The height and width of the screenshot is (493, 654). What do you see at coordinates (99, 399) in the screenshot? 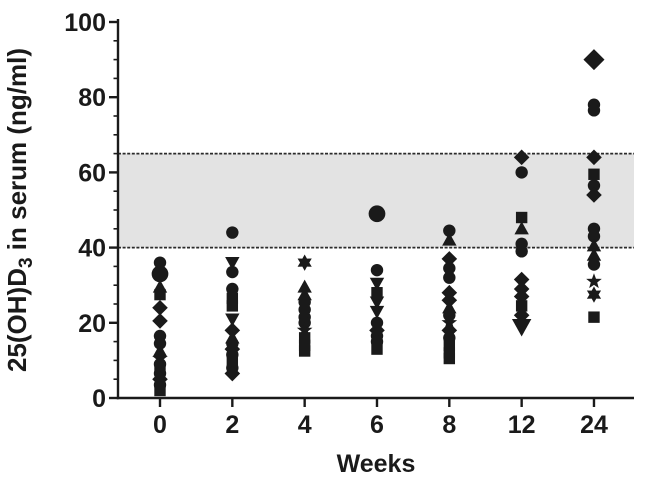
I see `y-tick-label: 0` at bounding box center [99, 399].